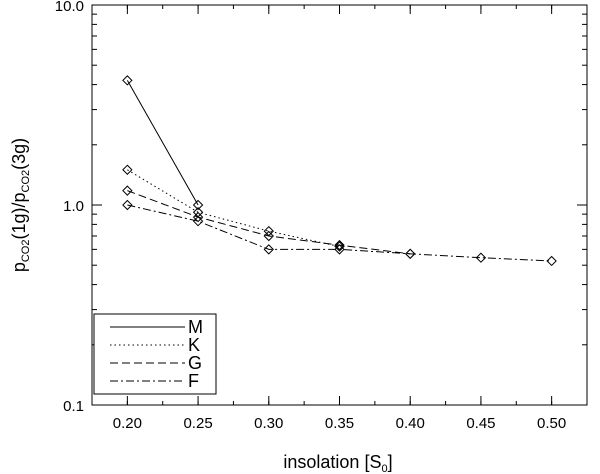 The width and height of the screenshot is (600, 474). Describe the element at coordinates (268, 423) in the screenshot. I see `x-tick-label: 0.30` at that location.